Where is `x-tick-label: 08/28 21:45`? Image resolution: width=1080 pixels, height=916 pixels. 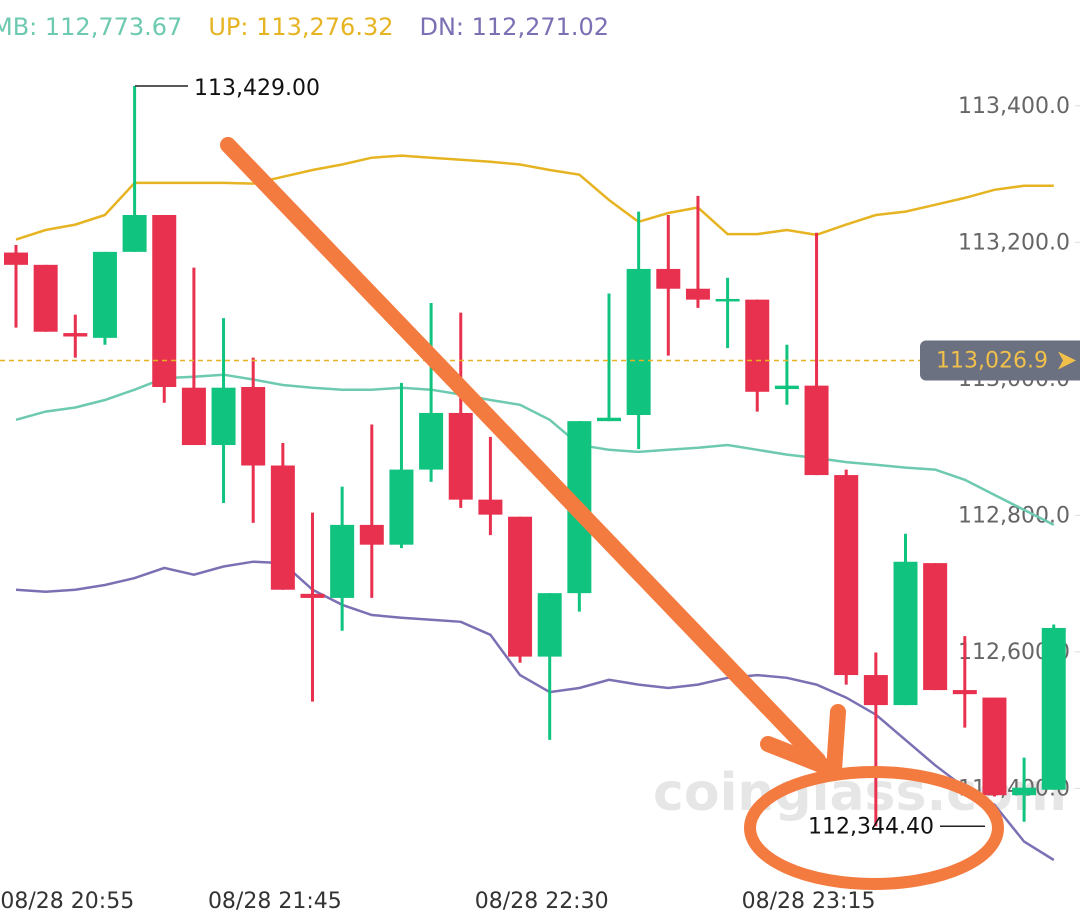
x-tick-label: 08/28 21:45 is located at coordinates (275, 901).